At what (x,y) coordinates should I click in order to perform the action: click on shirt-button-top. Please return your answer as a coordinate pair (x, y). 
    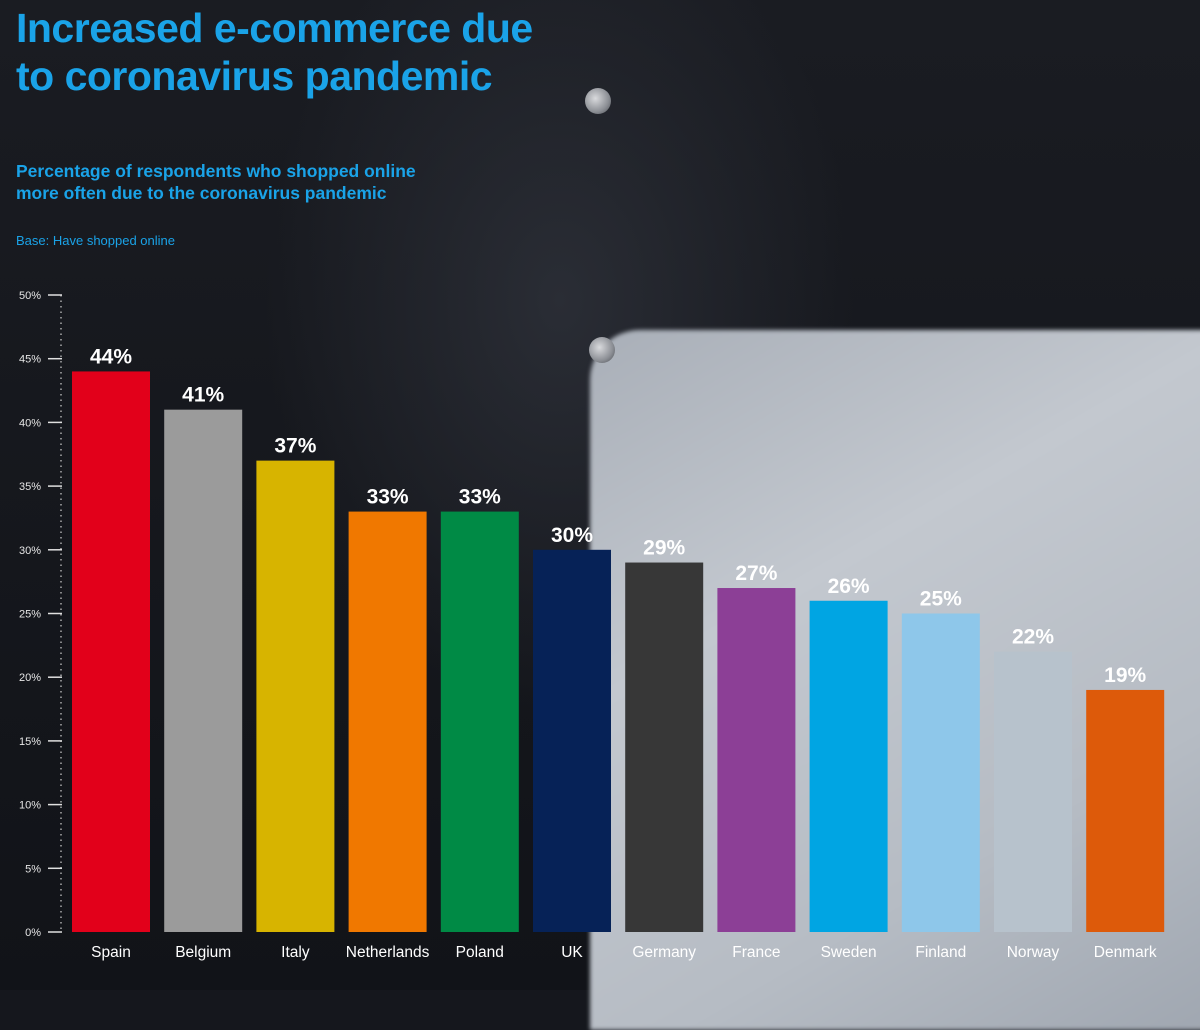
    Looking at the image, I should click on (598, 101).